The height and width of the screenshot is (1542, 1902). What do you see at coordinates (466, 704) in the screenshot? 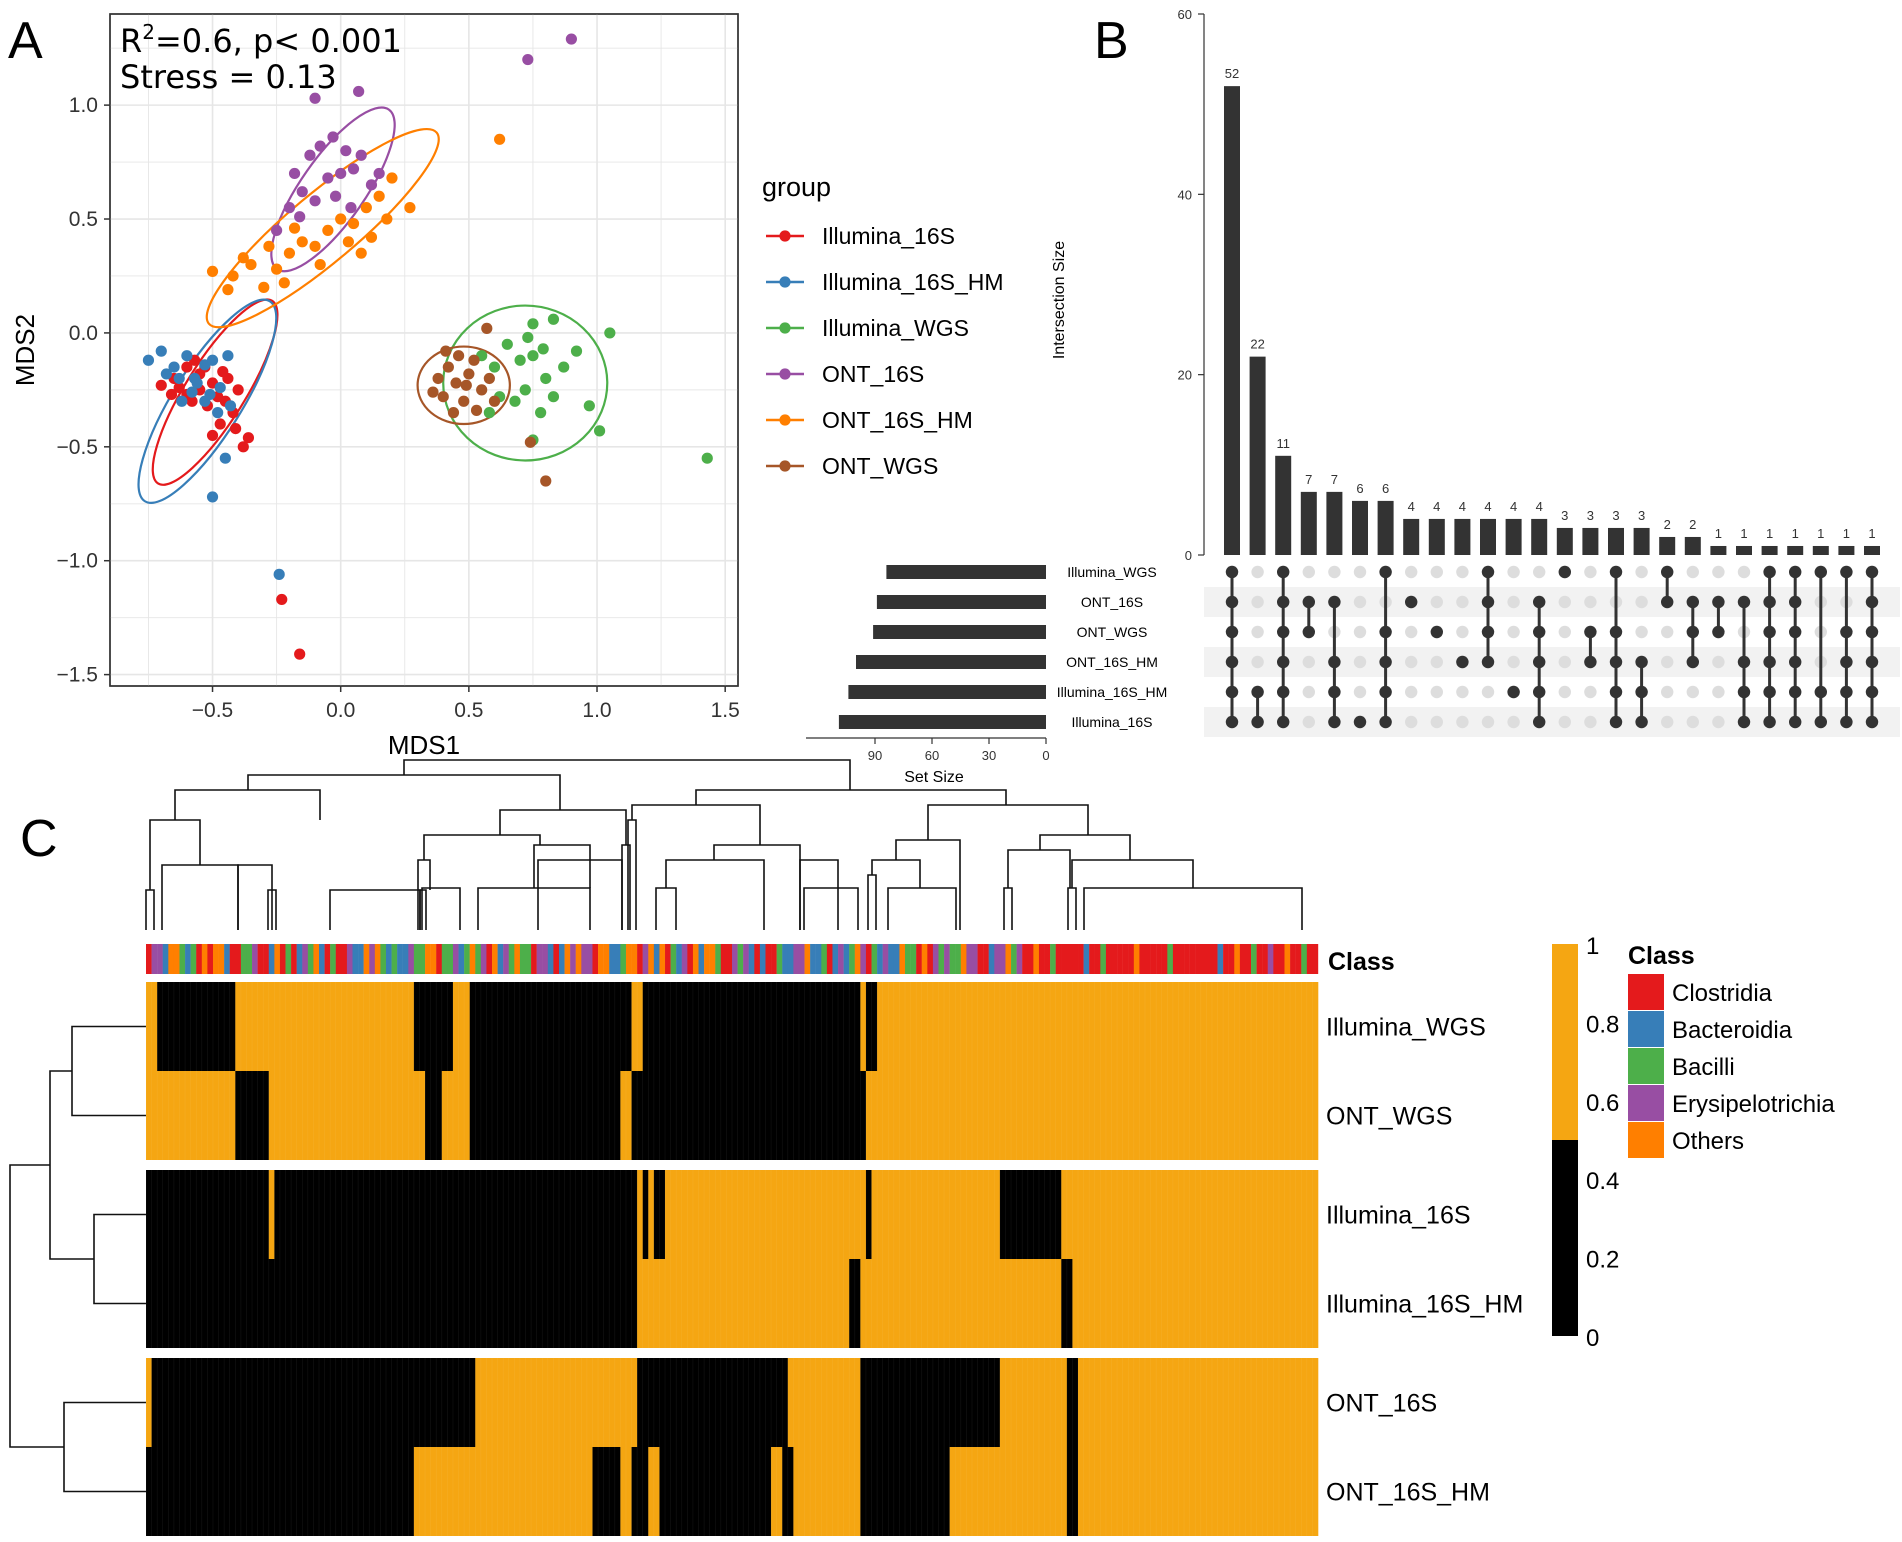
I see `mds-x-ticks: −0.5 0.0 0.5 1.0 1.5` at bounding box center [466, 704].